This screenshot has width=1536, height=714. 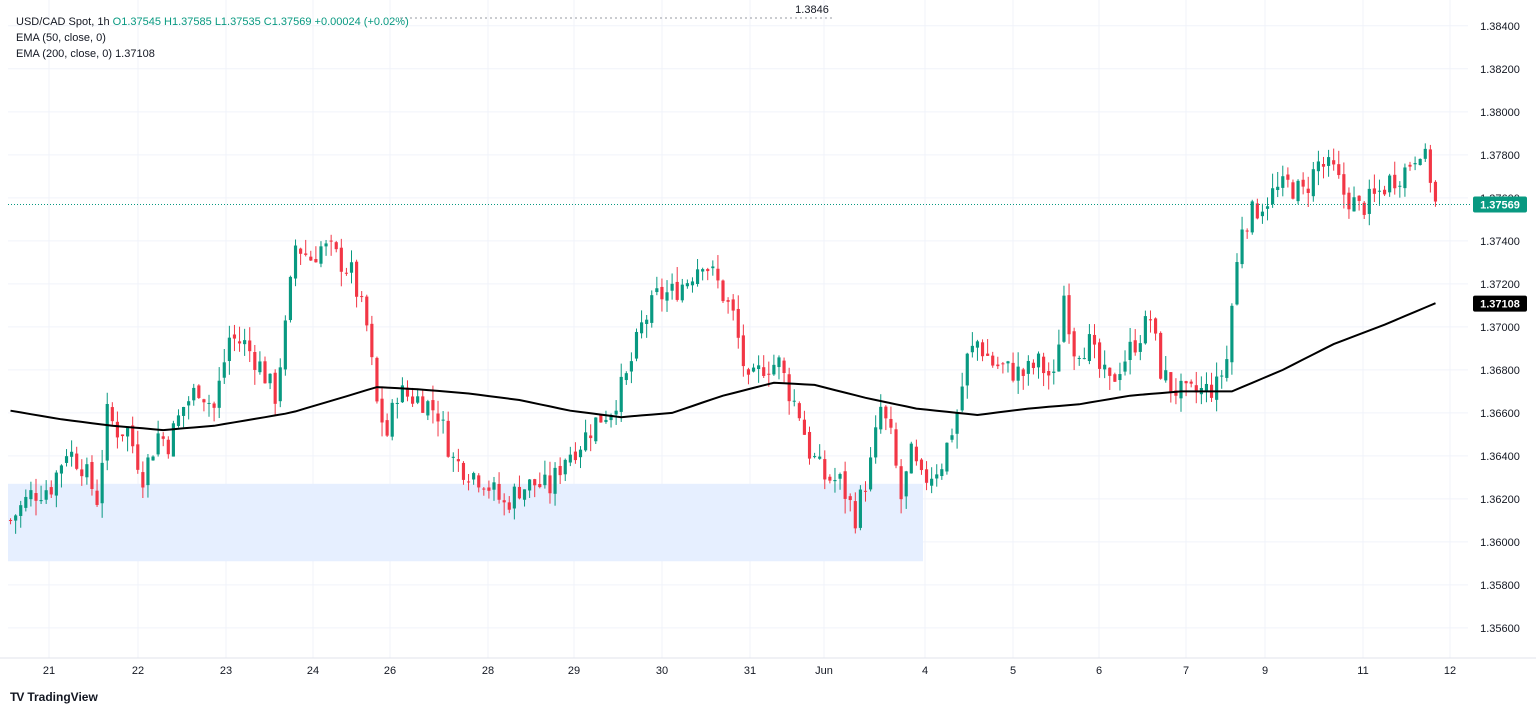 What do you see at coordinates (390, 671) in the screenshot?
I see `time-tick-label: 26` at bounding box center [390, 671].